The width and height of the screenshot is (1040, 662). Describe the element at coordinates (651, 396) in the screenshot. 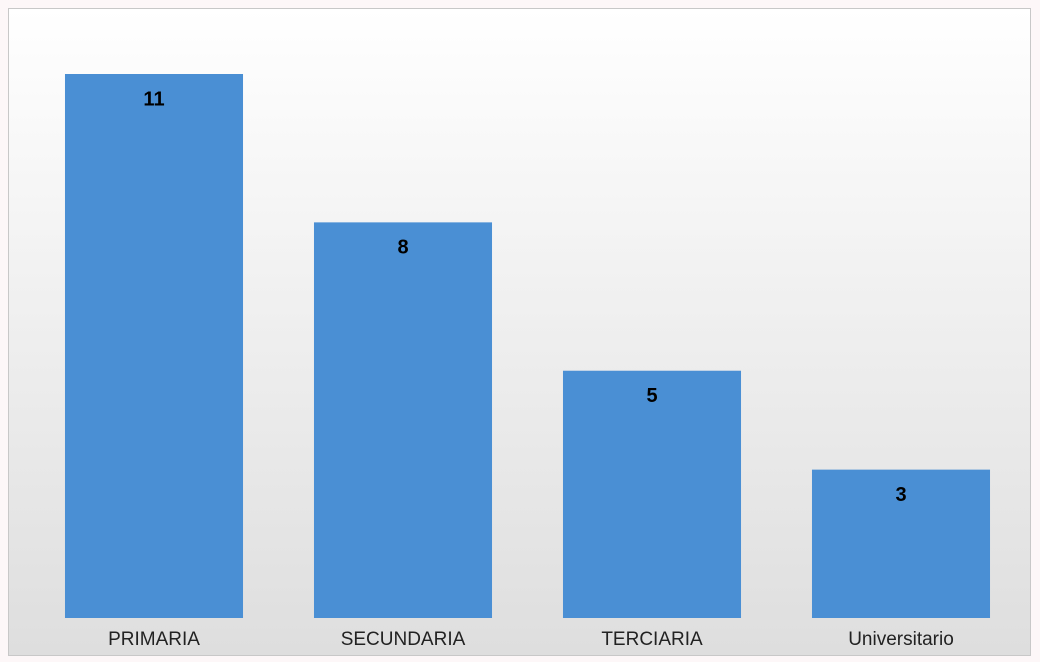

I see `value-label: 5` at that location.